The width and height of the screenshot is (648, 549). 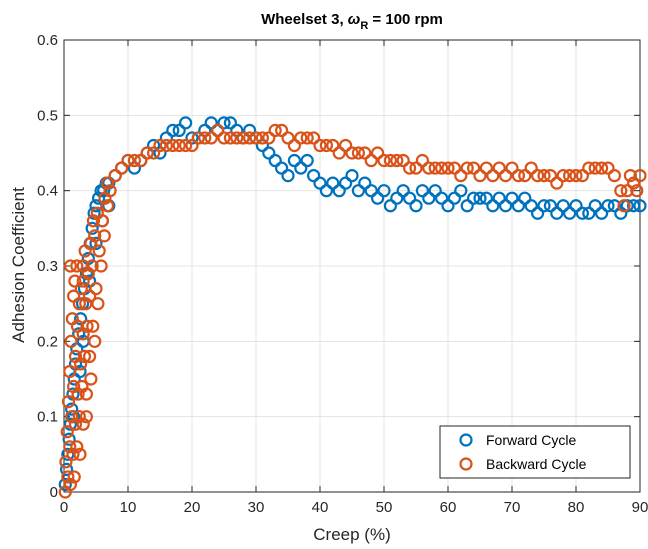 What do you see at coordinates (384, 507) in the screenshot?
I see `x-tick-label: 50` at bounding box center [384, 507].